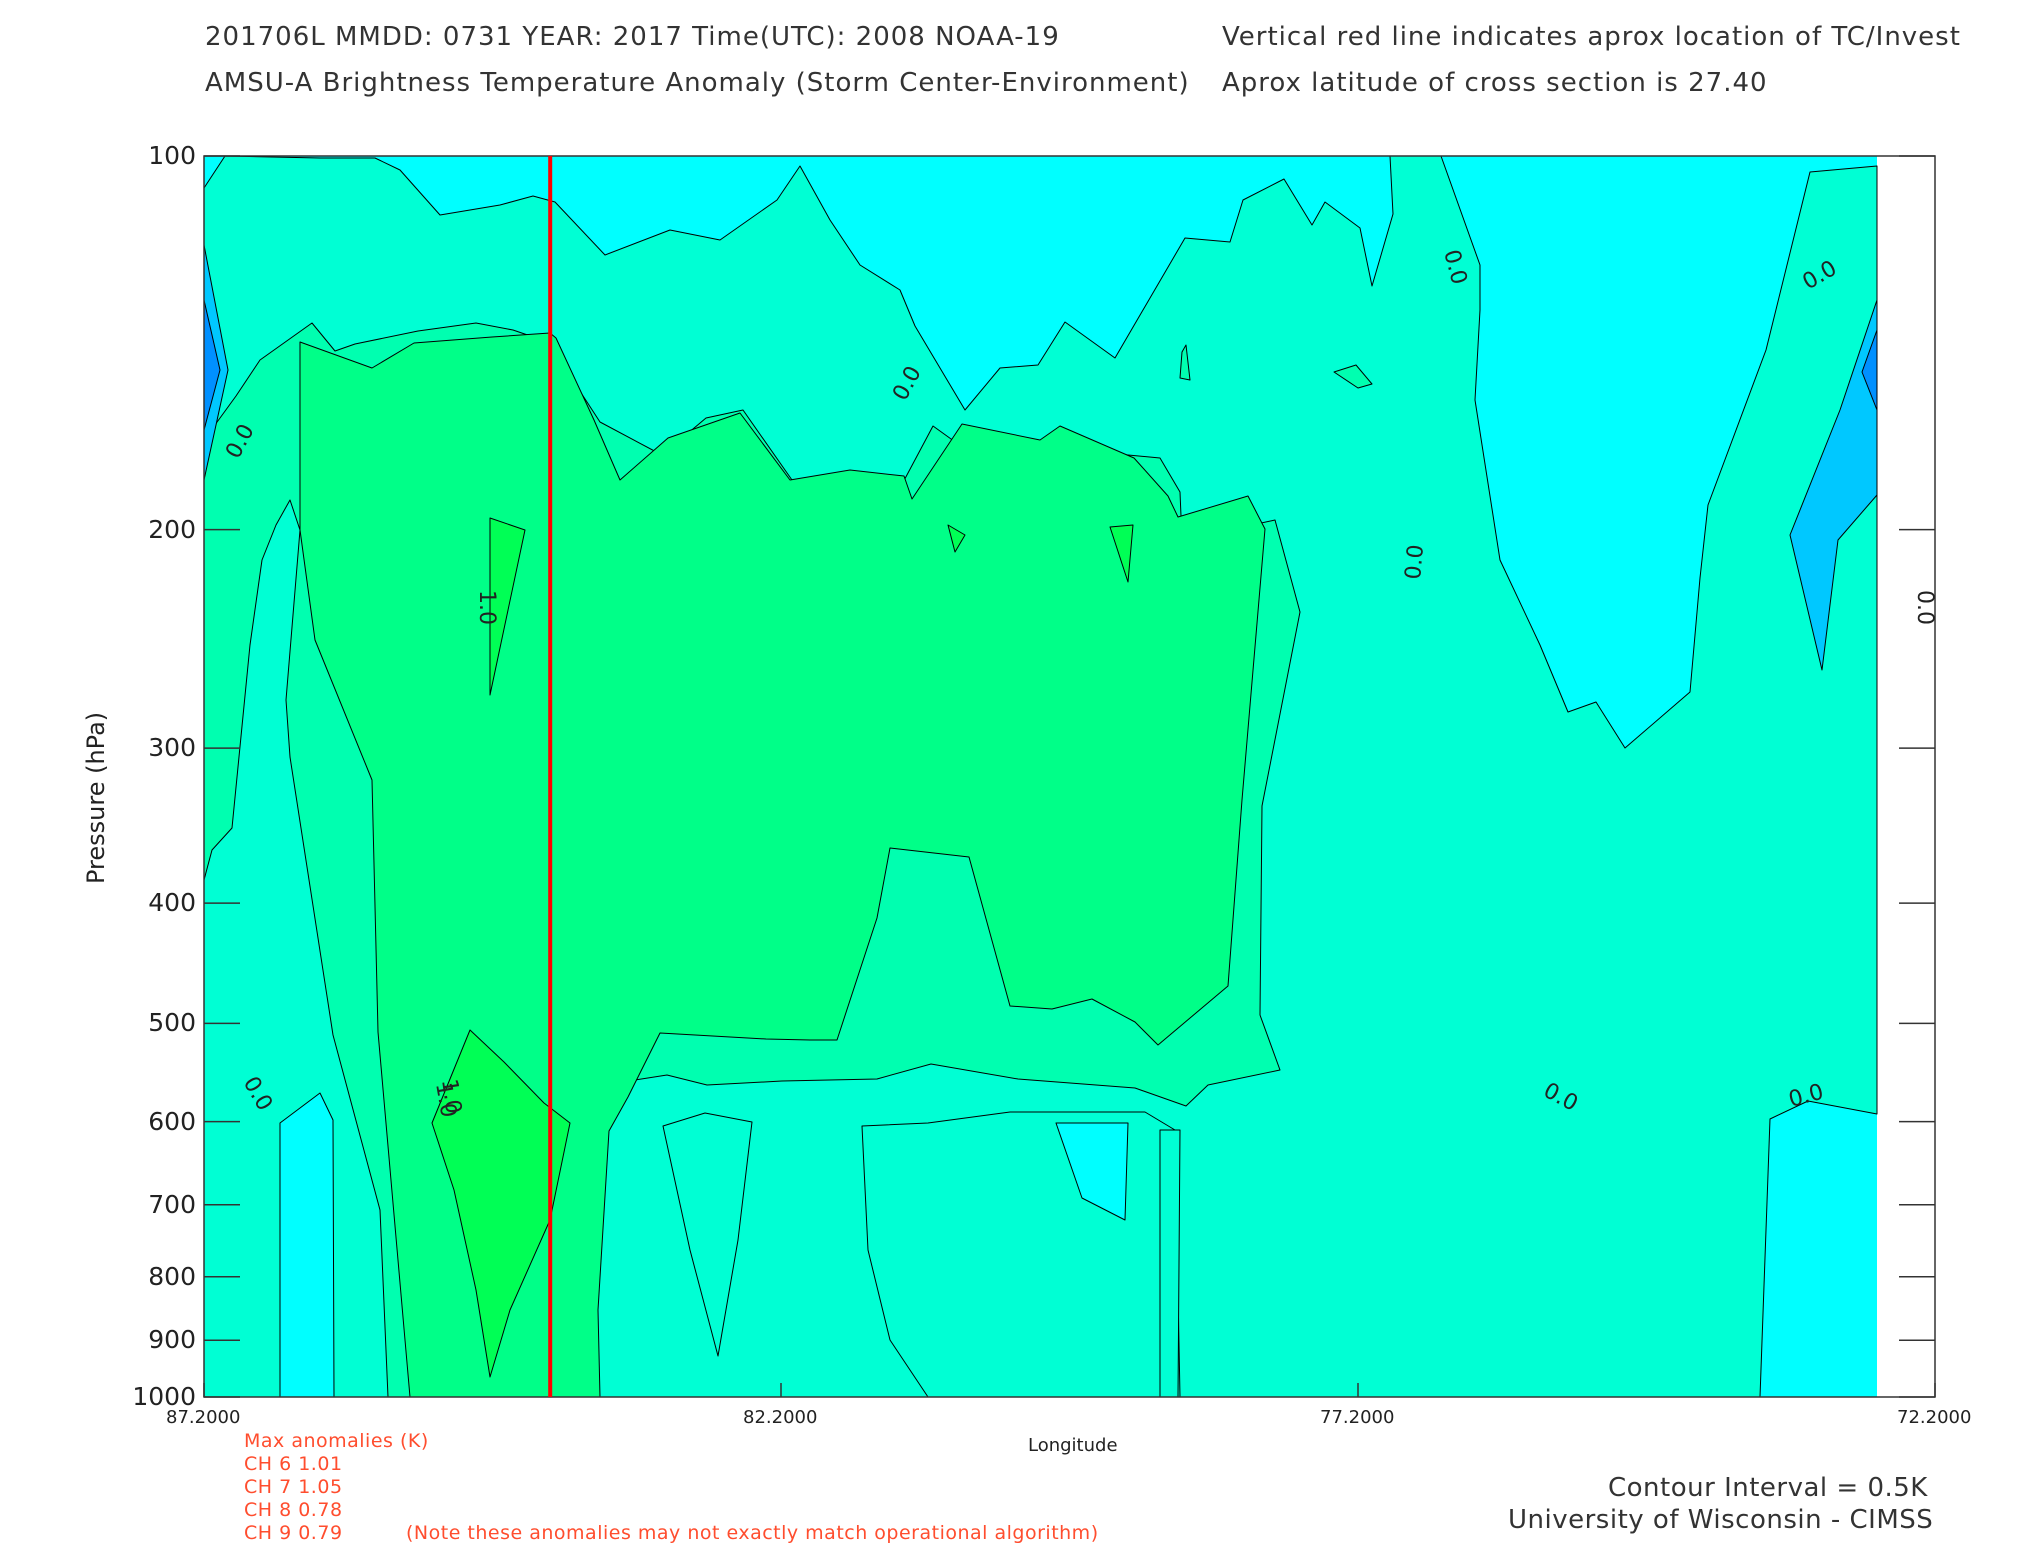  What do you see at coordinates (293, 1510) in the screenshot?
I see `anomaly-row: CH 8 0.78` at bounding box center [293, 1510].